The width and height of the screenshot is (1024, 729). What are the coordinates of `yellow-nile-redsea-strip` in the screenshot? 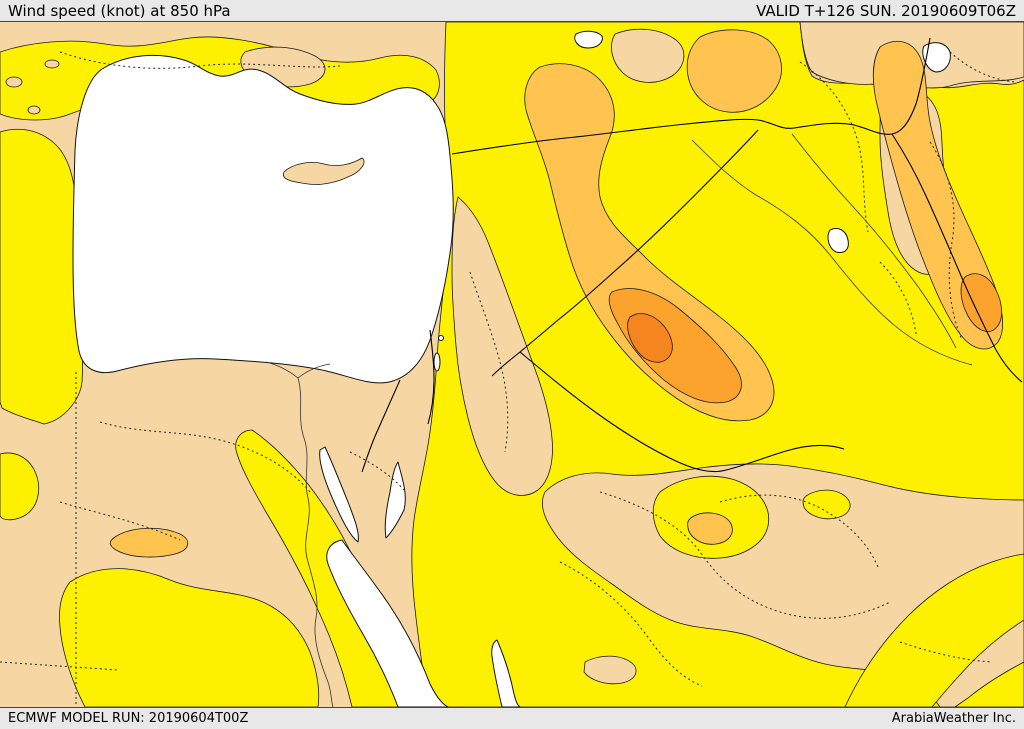 It's located at (319, 568).